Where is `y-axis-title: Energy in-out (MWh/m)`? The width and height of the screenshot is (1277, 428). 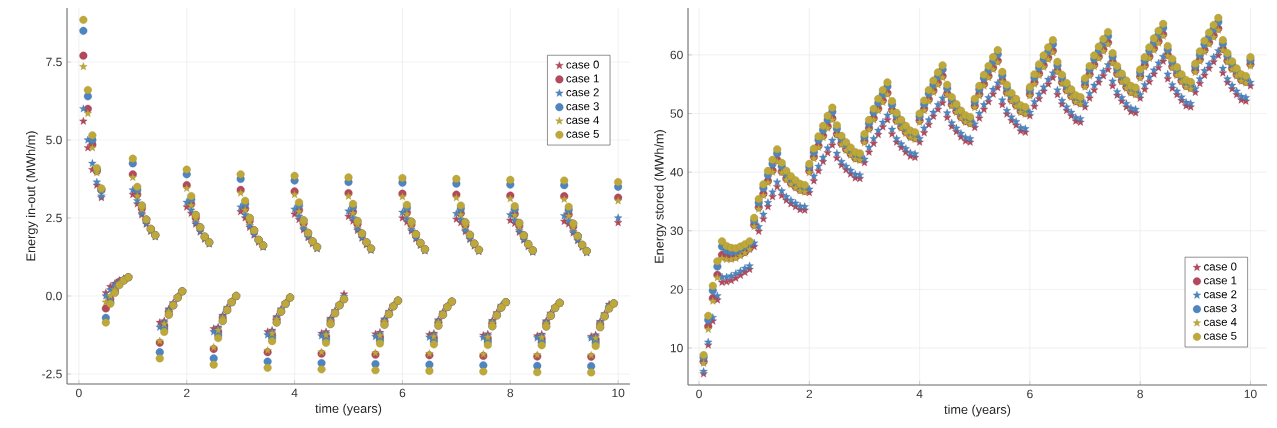 y-axis-title: Energy in-out (MWh/m) is located at coordinates (32, 196).